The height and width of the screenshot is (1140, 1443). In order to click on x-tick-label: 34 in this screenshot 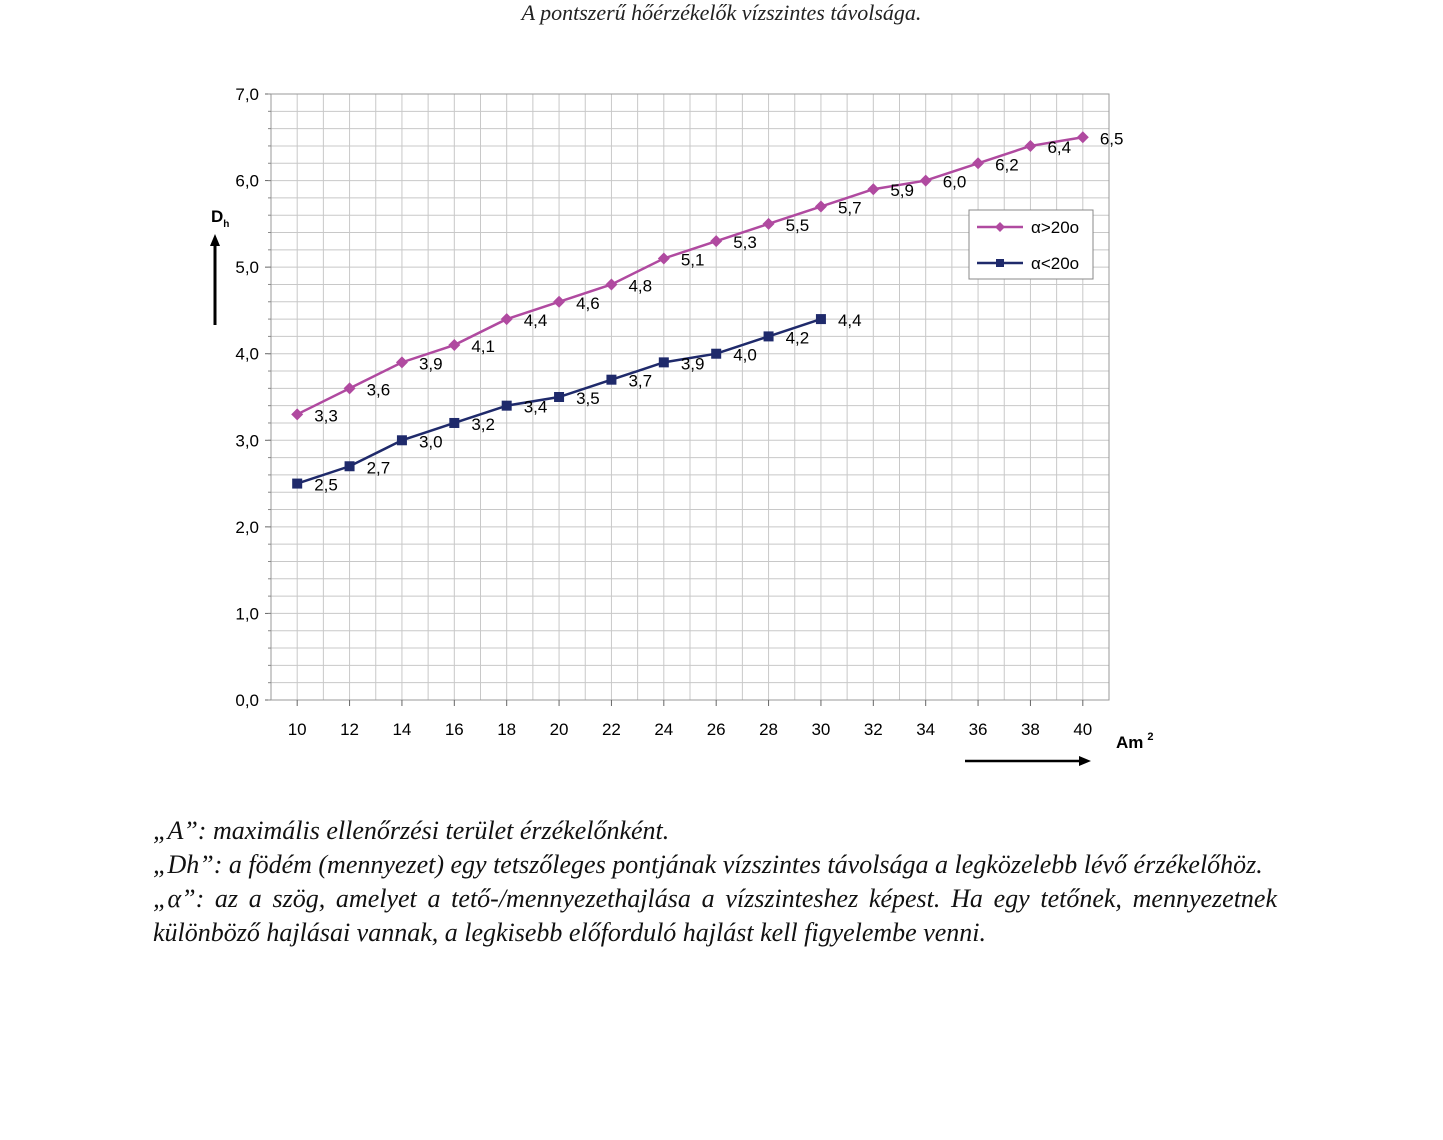, I will do `click(925, 729)`.